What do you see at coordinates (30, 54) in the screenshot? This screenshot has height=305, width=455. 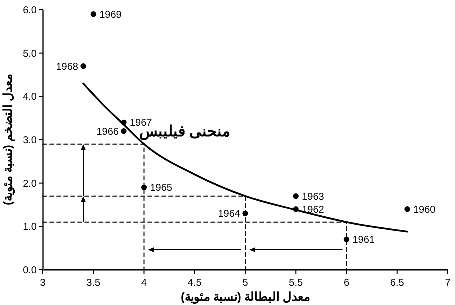 I see `y-tick-label: 5.0` at bounding box center [30, 54].